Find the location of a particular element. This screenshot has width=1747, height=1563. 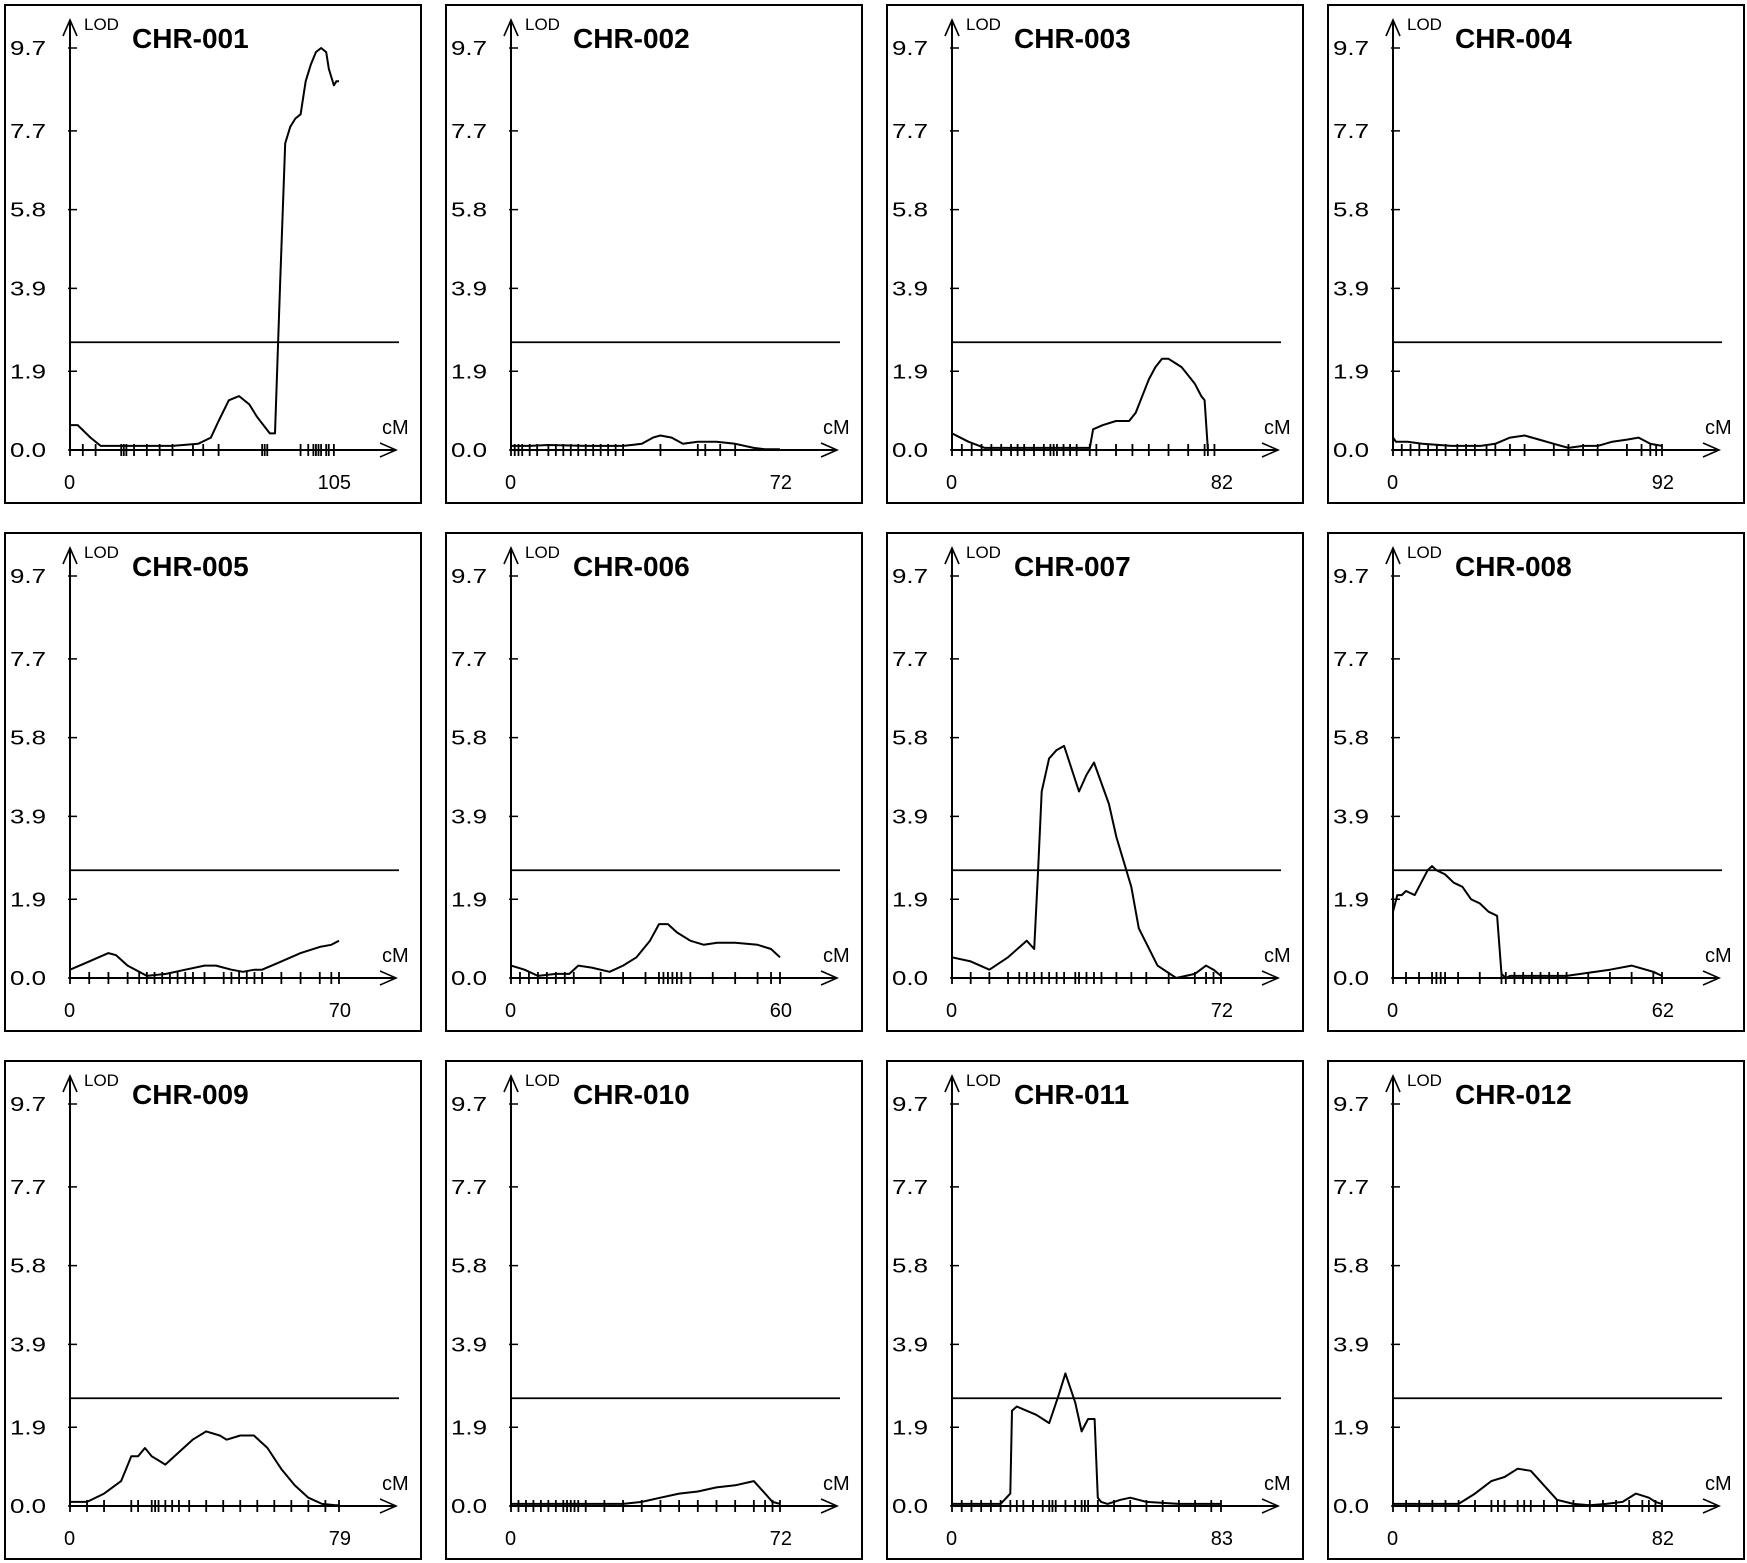

chart-svg: 0.0 1.9 3.9 5.8 7.7 9.7 LOD CHR-012 cM 0 82 is located at coordinates (1532, 1310).